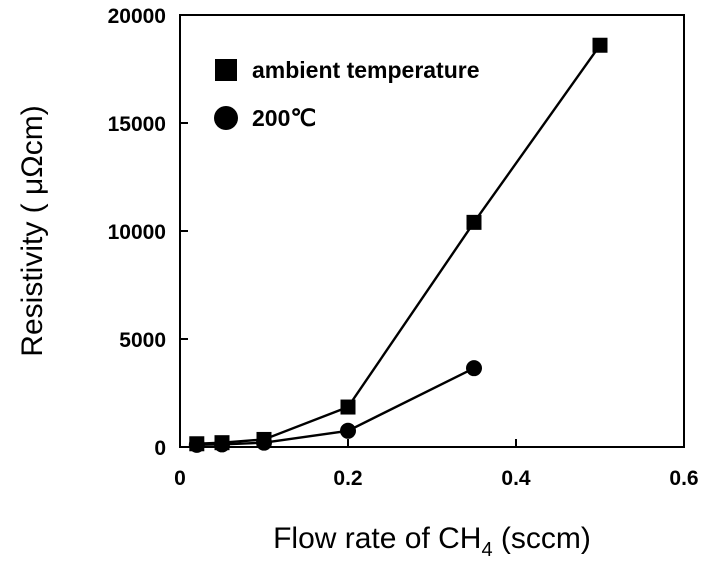  I want to click on legend-marker-ambient, so click(226, 70).